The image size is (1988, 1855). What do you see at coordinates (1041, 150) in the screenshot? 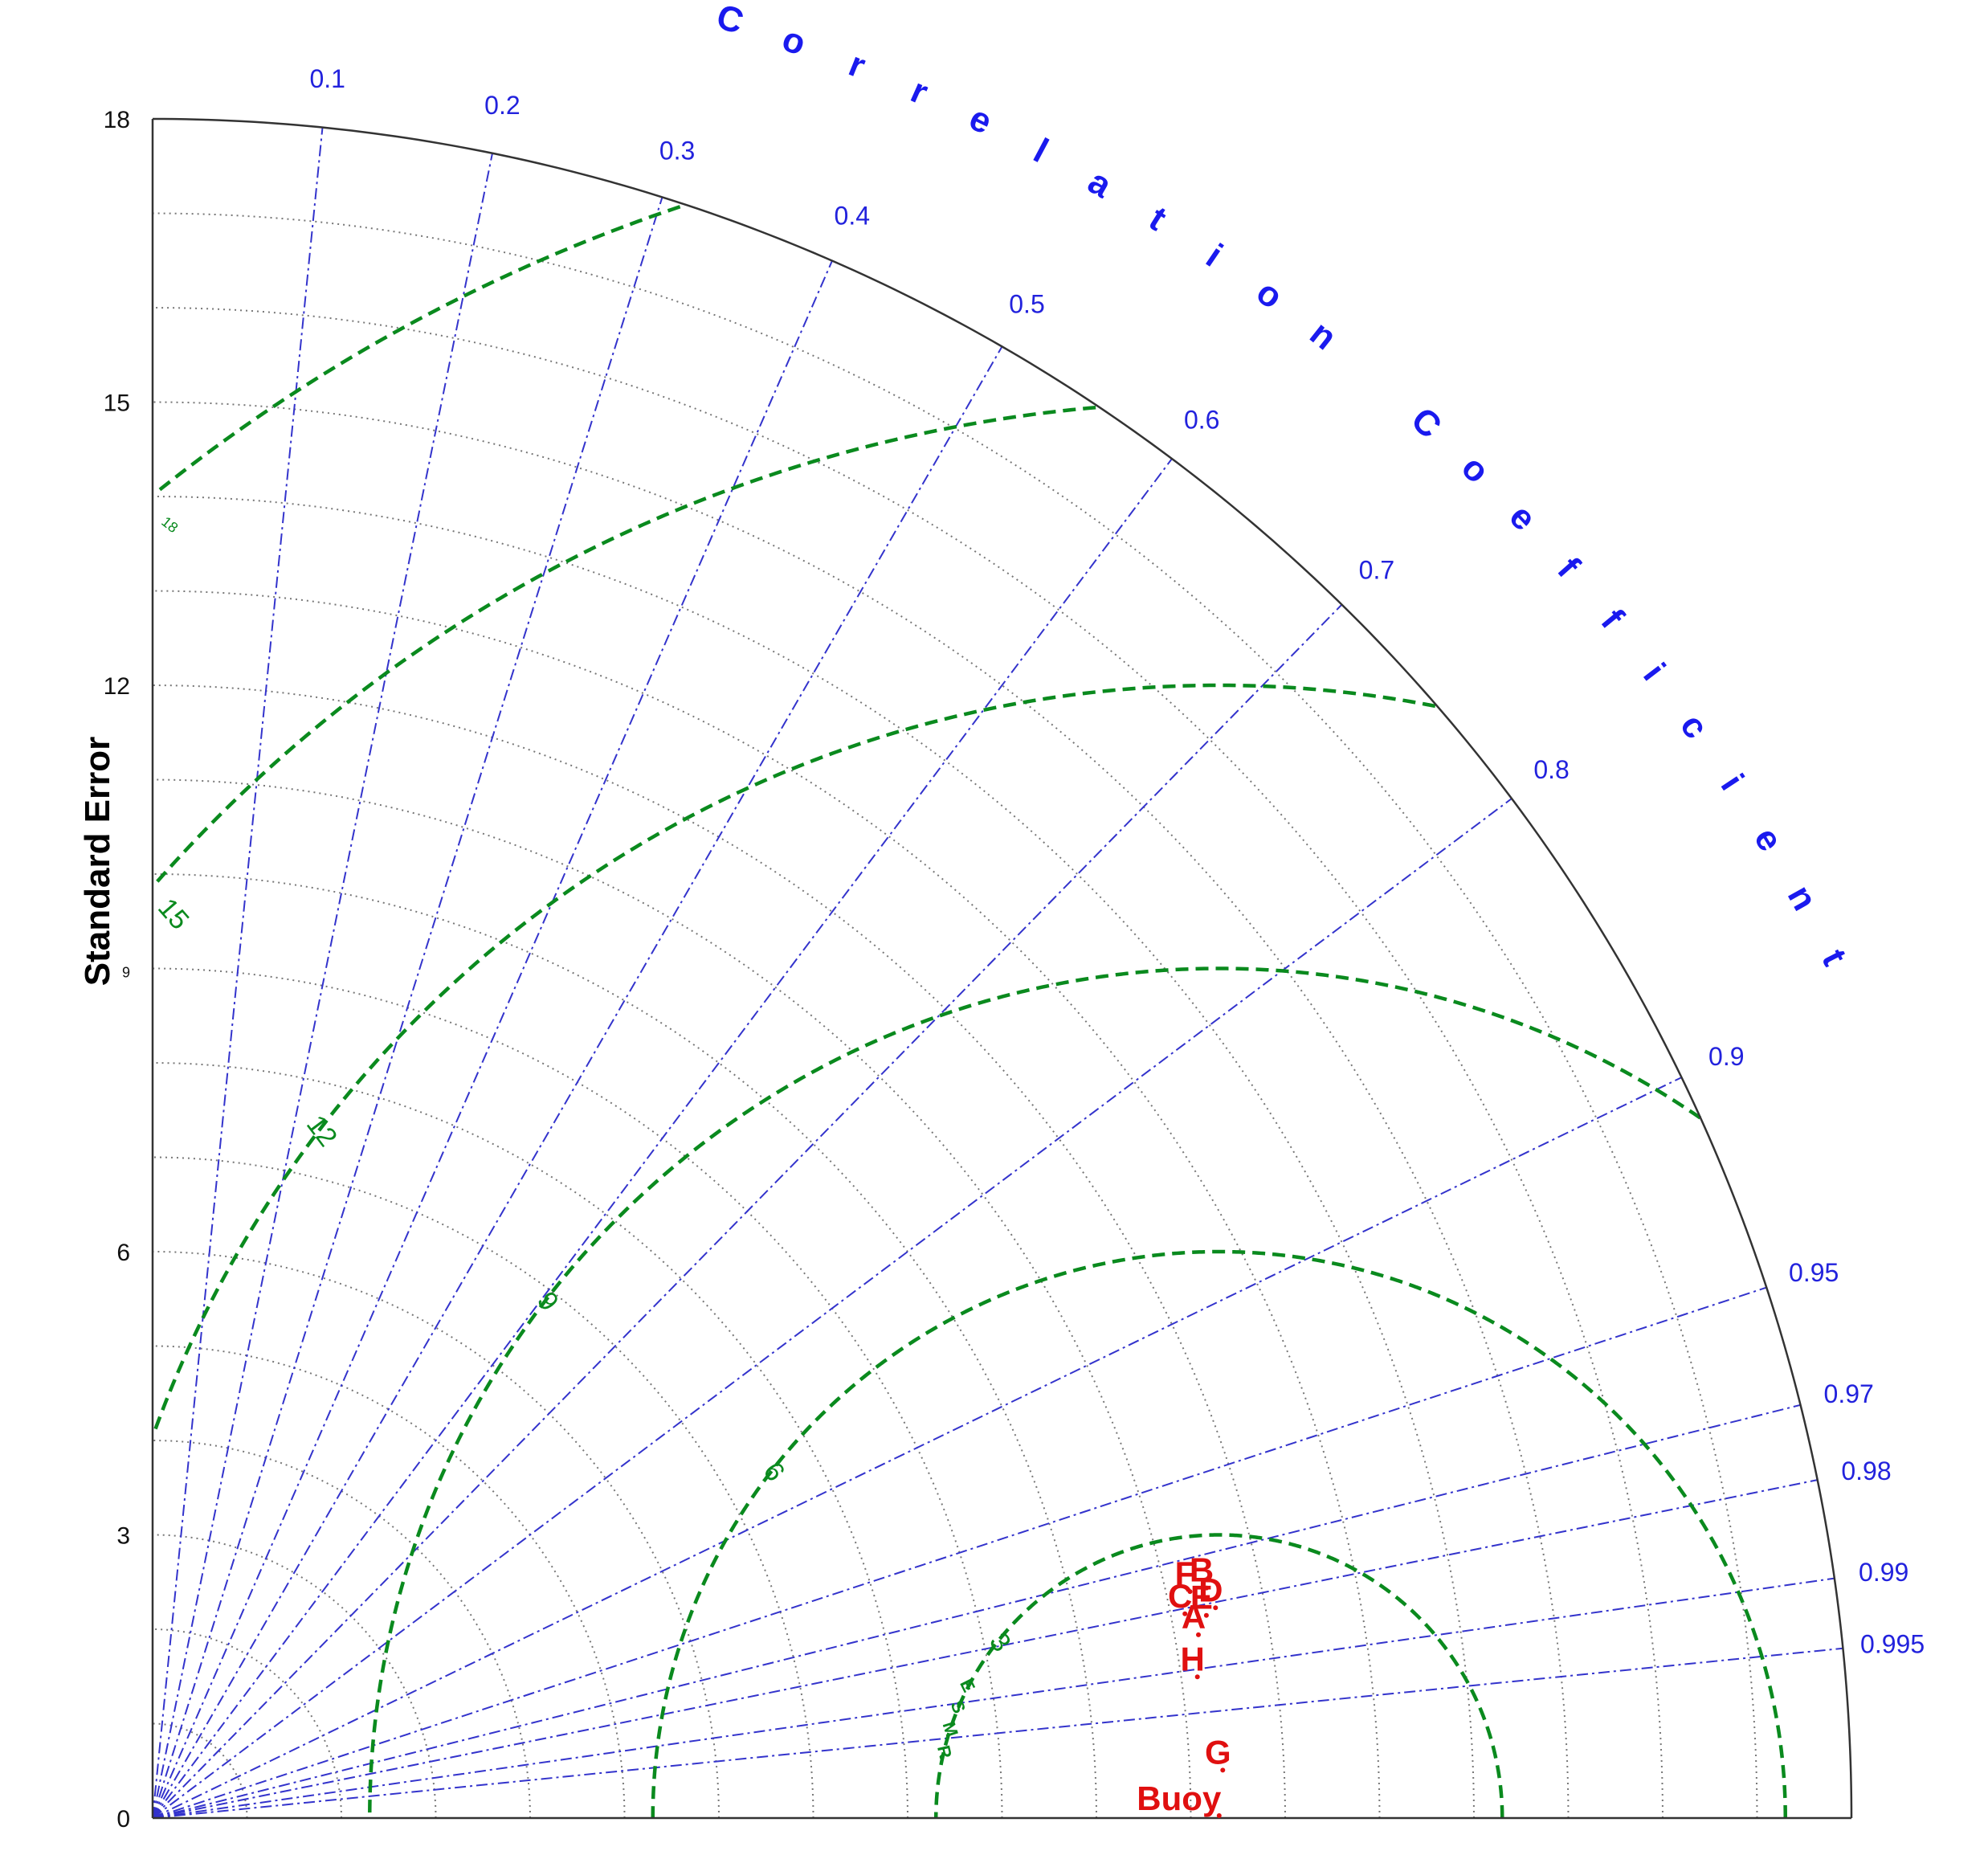
I see `correlation-title-letter: l` at bounding box center [1041, 150].